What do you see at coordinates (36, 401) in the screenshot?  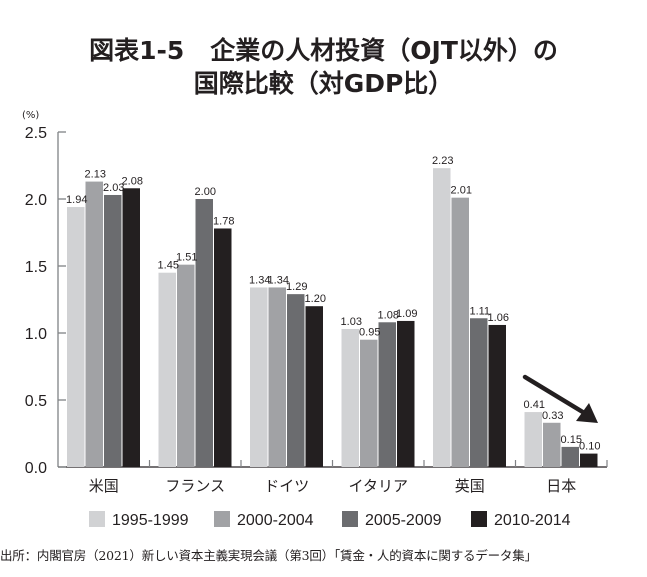 I see `y-tick-label: 0.5` at bounding box center [36, 401].